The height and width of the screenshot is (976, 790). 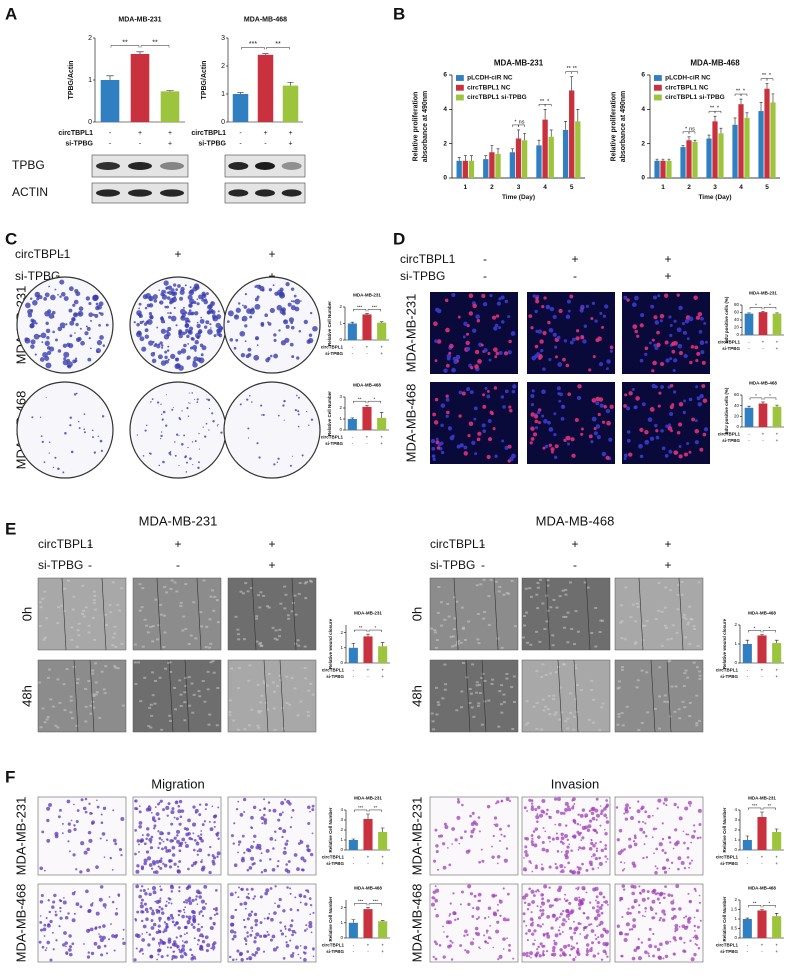 What do you see at coordinates (282, 696) in the screenshot?
I see `wound-edge` at bounding box center [282, 696].